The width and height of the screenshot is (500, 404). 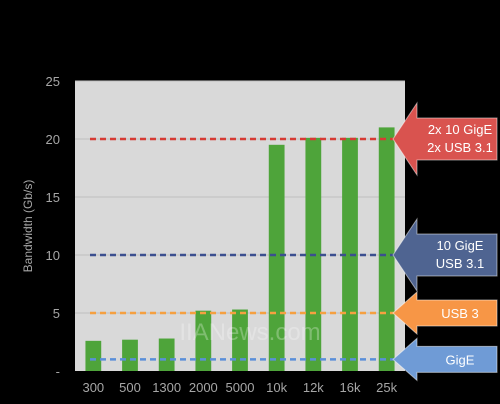 What do you see at coordinates (56, 313) in the screenshot?
I see `y-tick-label: 5` at bounding box center [56, 313].